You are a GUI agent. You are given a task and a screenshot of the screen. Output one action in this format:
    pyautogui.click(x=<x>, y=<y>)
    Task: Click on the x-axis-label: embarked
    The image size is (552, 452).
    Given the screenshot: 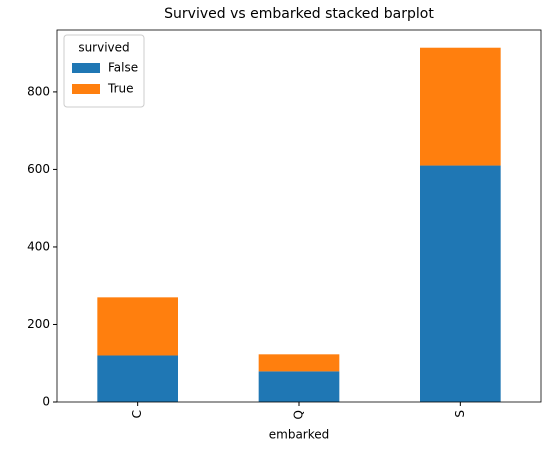 What is the action you would take?
    pyautogui.click(x=299, y=435)
    